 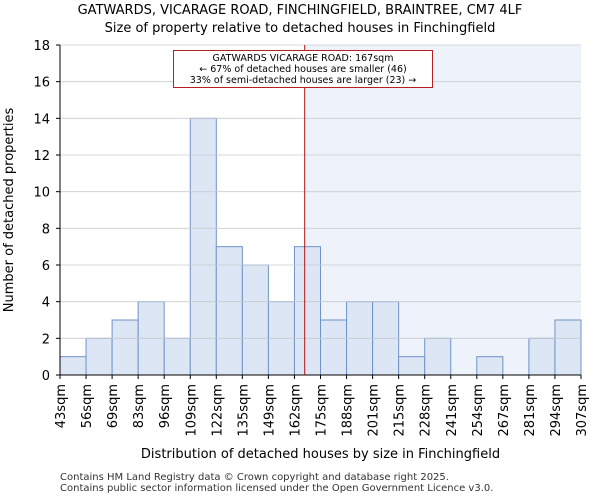 What do you see at coordinates (46, 376) in the screenshot?
I see `y-tick-label: 0` at bounding box center [46, 376].